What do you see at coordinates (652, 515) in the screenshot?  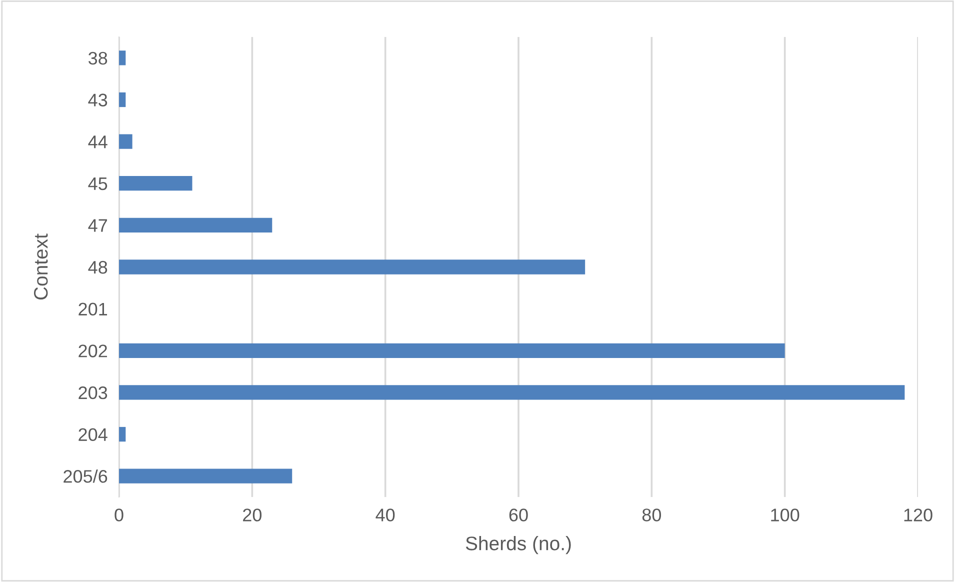 I see `x-tick-label: 80` at bounding box center [652, 515].